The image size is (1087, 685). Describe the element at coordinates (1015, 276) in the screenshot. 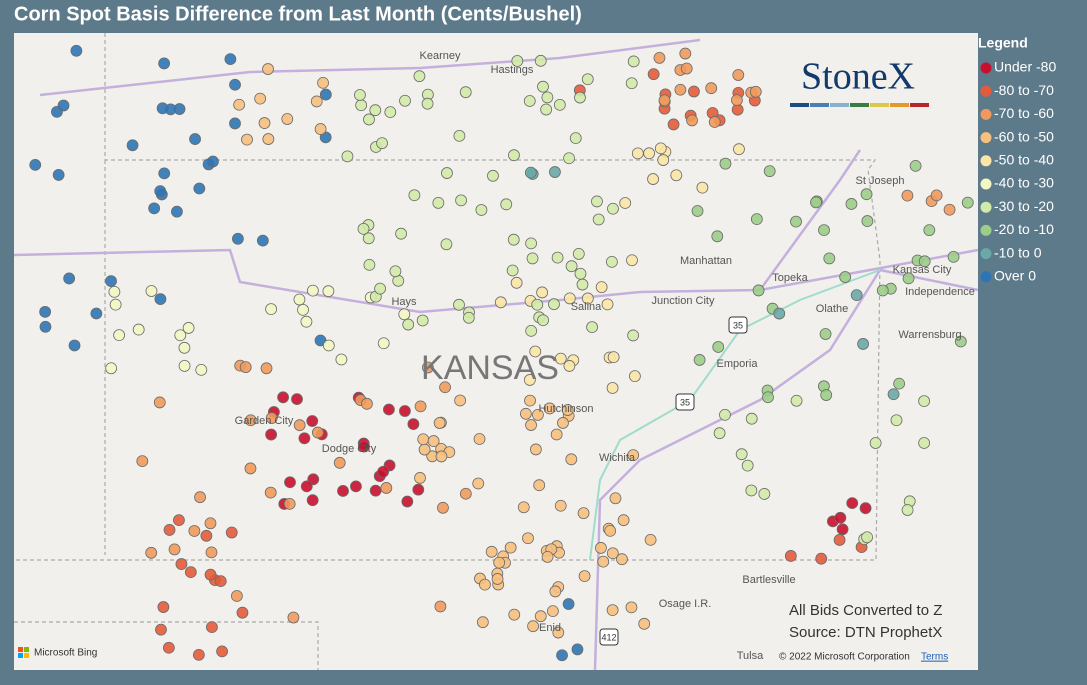

I see `legend-label: Over 0` at that location.